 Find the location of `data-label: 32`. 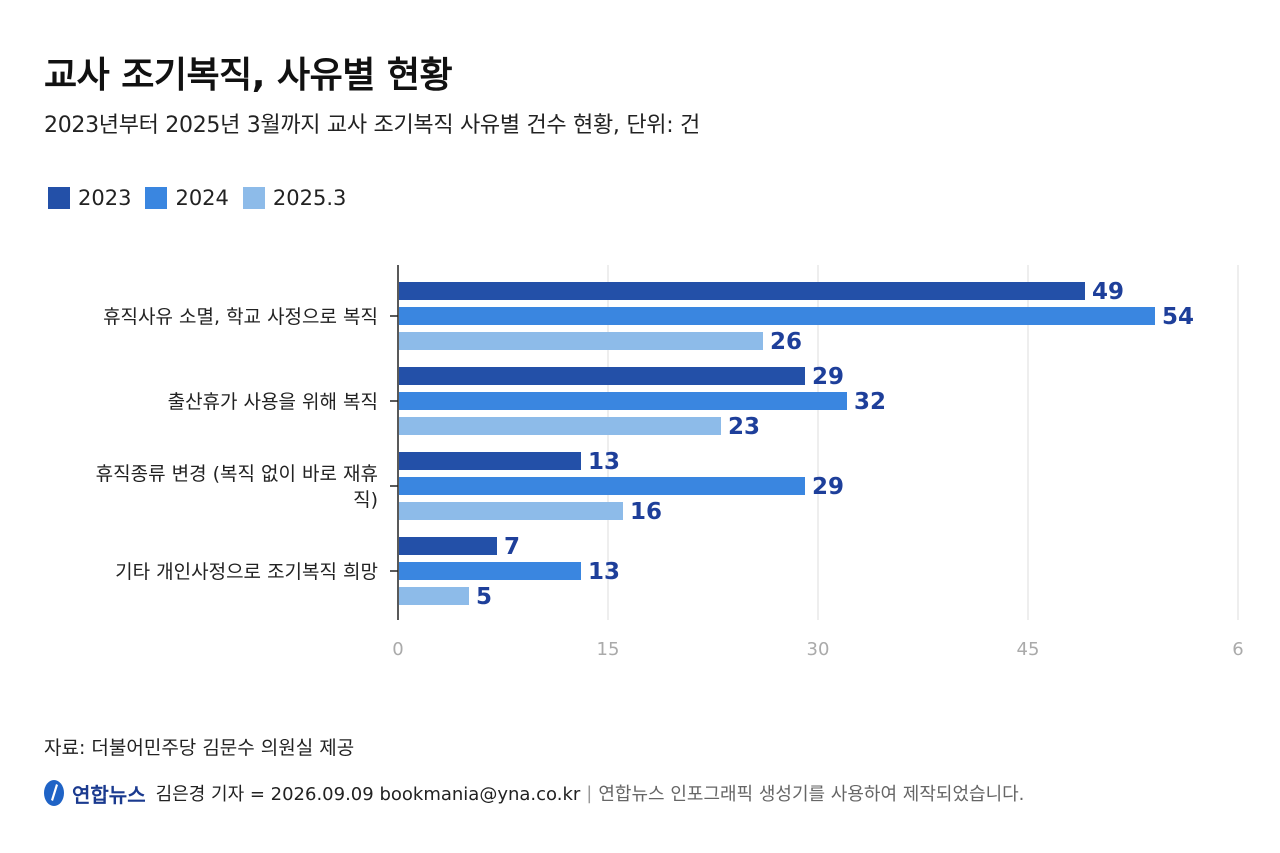

data-label: 32 is located at coordinates (870, 402).